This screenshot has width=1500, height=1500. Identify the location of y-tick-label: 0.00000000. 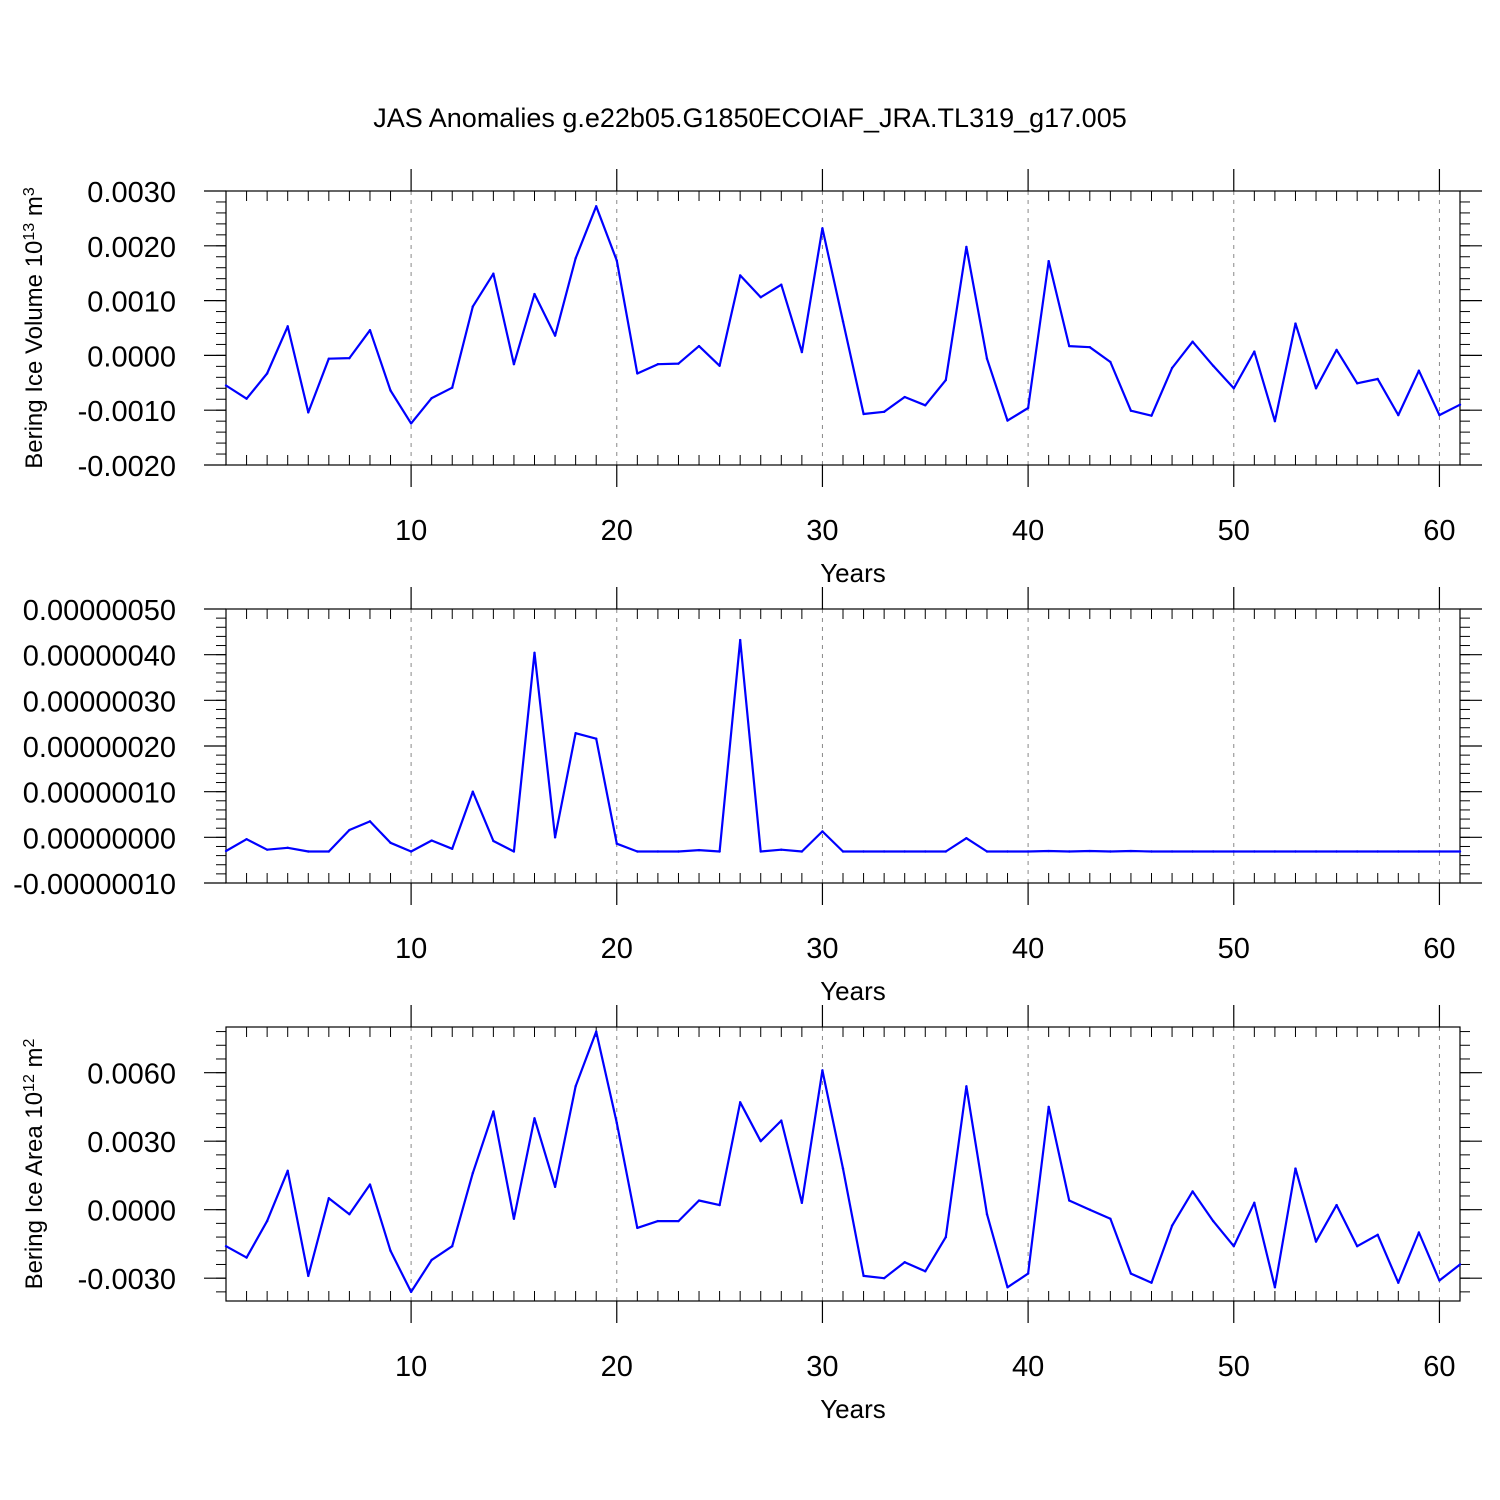
(99, 839).